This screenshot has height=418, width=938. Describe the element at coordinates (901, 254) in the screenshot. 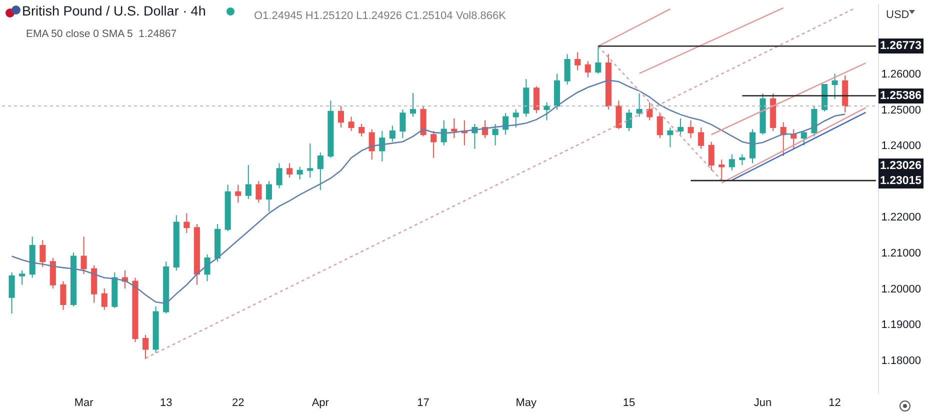

I see `y-tick-label: 1.21000` at that location.